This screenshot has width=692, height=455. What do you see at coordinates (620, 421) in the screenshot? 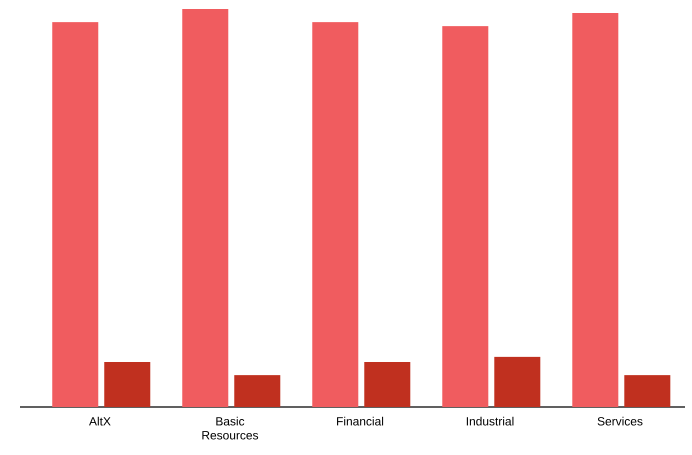
I see `x-tick-label: Services` at bounding box center [620, 421].